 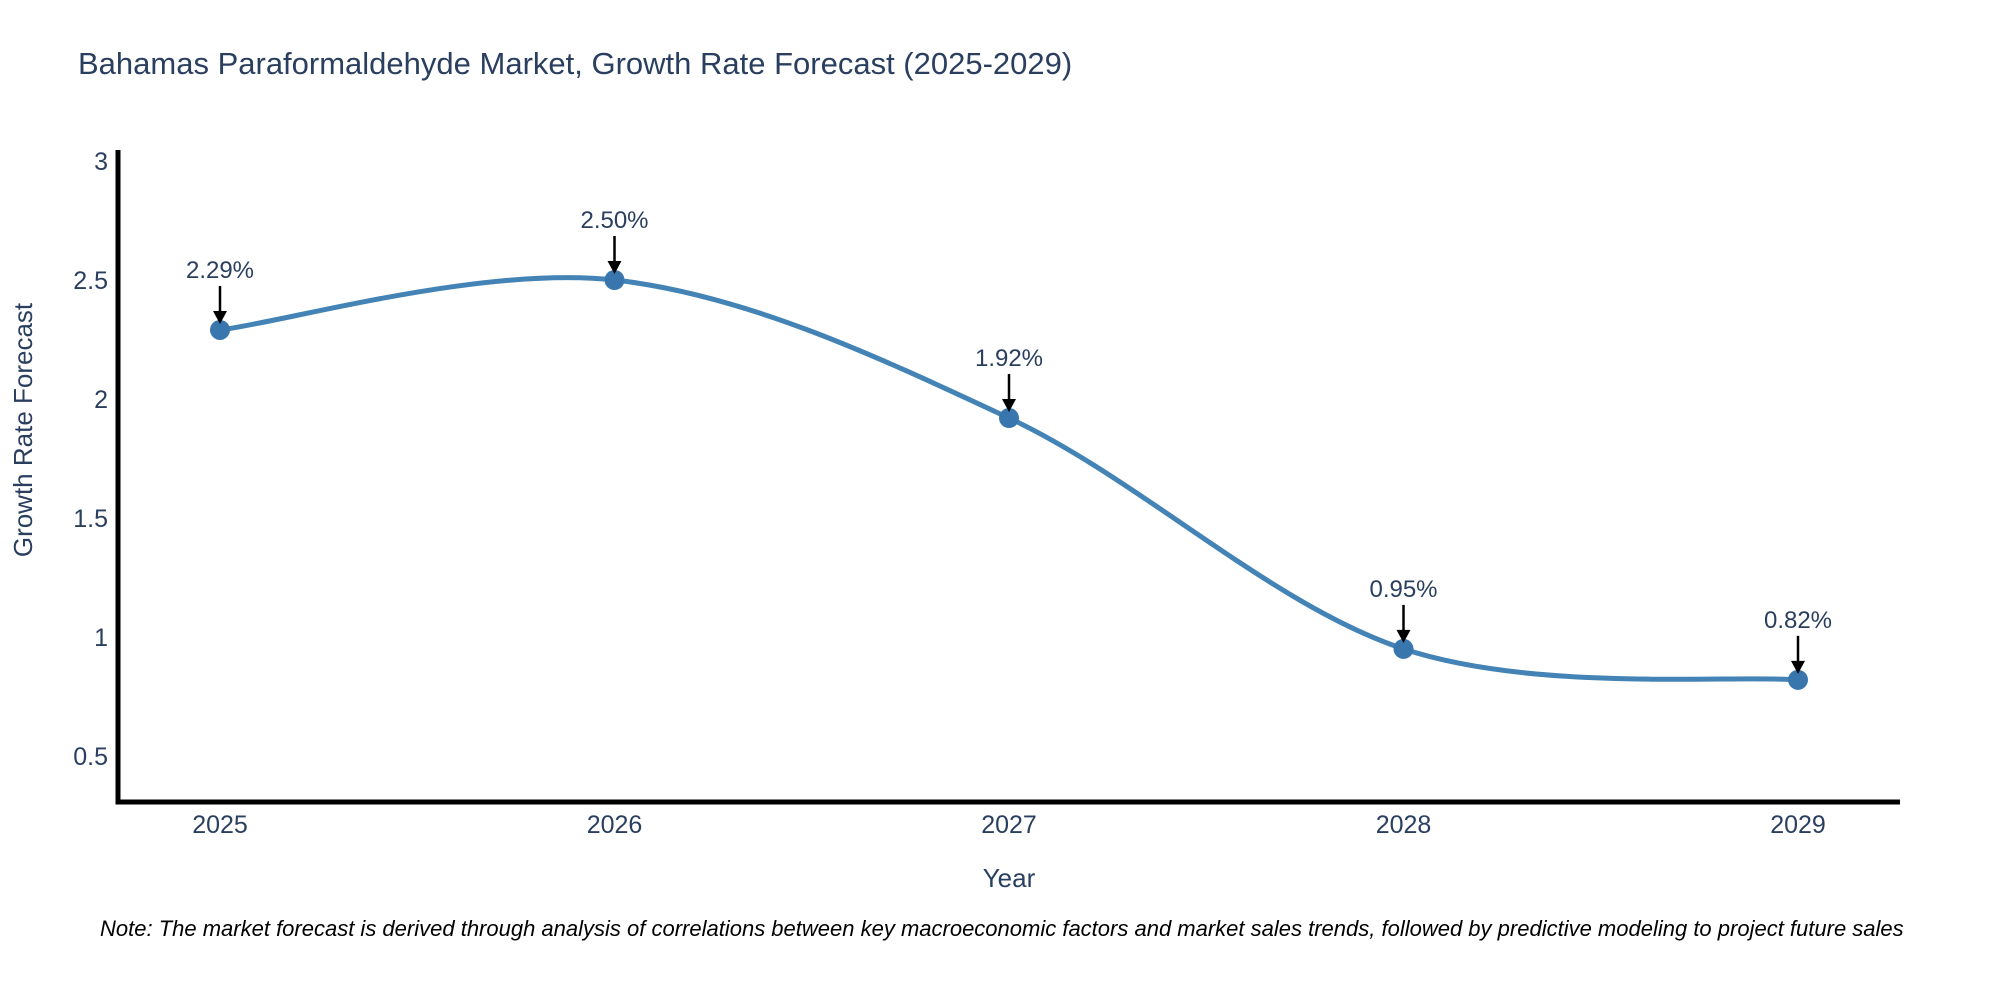 I want to click on data-point-label: 1.92%, so click(x=1009, y=358).